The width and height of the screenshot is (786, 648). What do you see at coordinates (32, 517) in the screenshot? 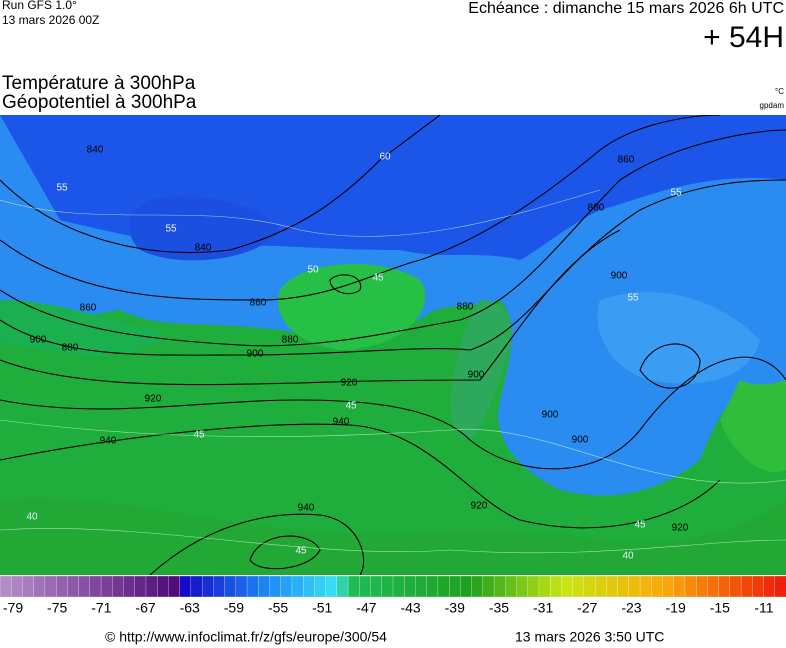
I see `temperature-contour-label: 40` at bounding box center [32, 517].